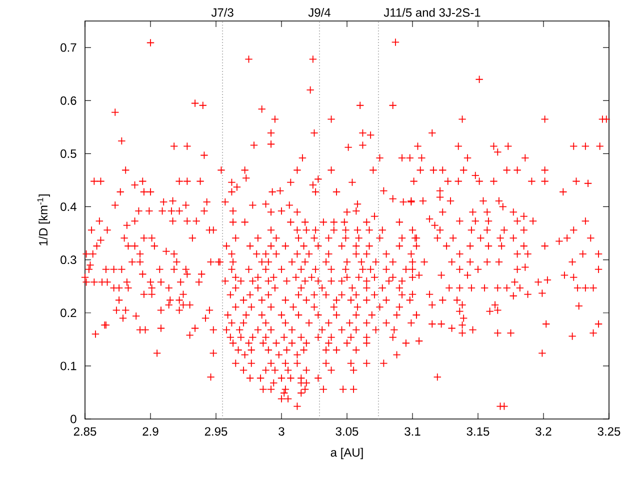  I want to click on y-axis-title: 1/D [km$^{-1}$], so click(43, 220).